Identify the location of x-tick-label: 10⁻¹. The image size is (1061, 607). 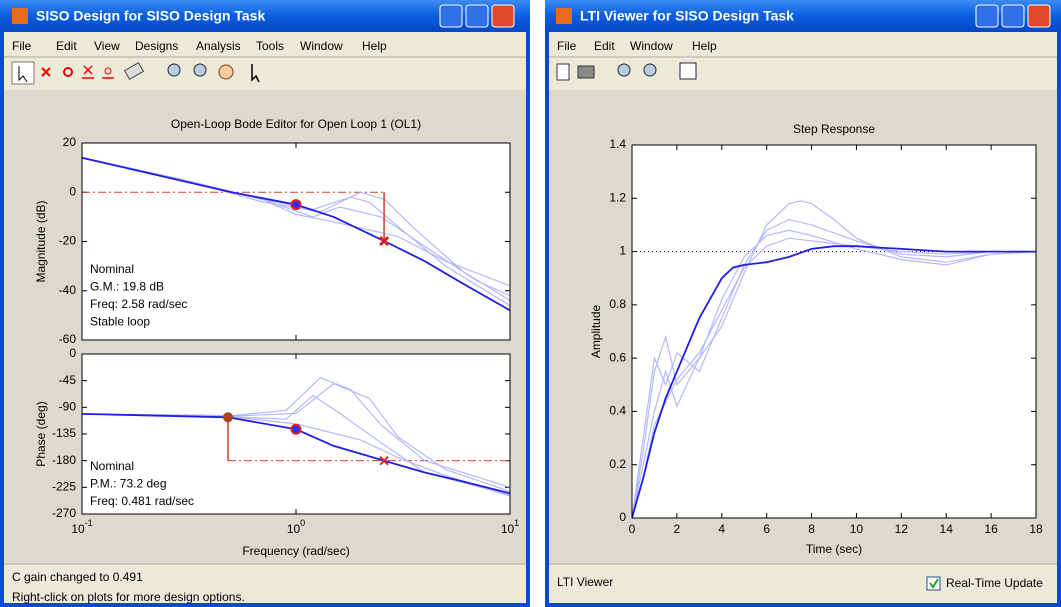
(81, 527).